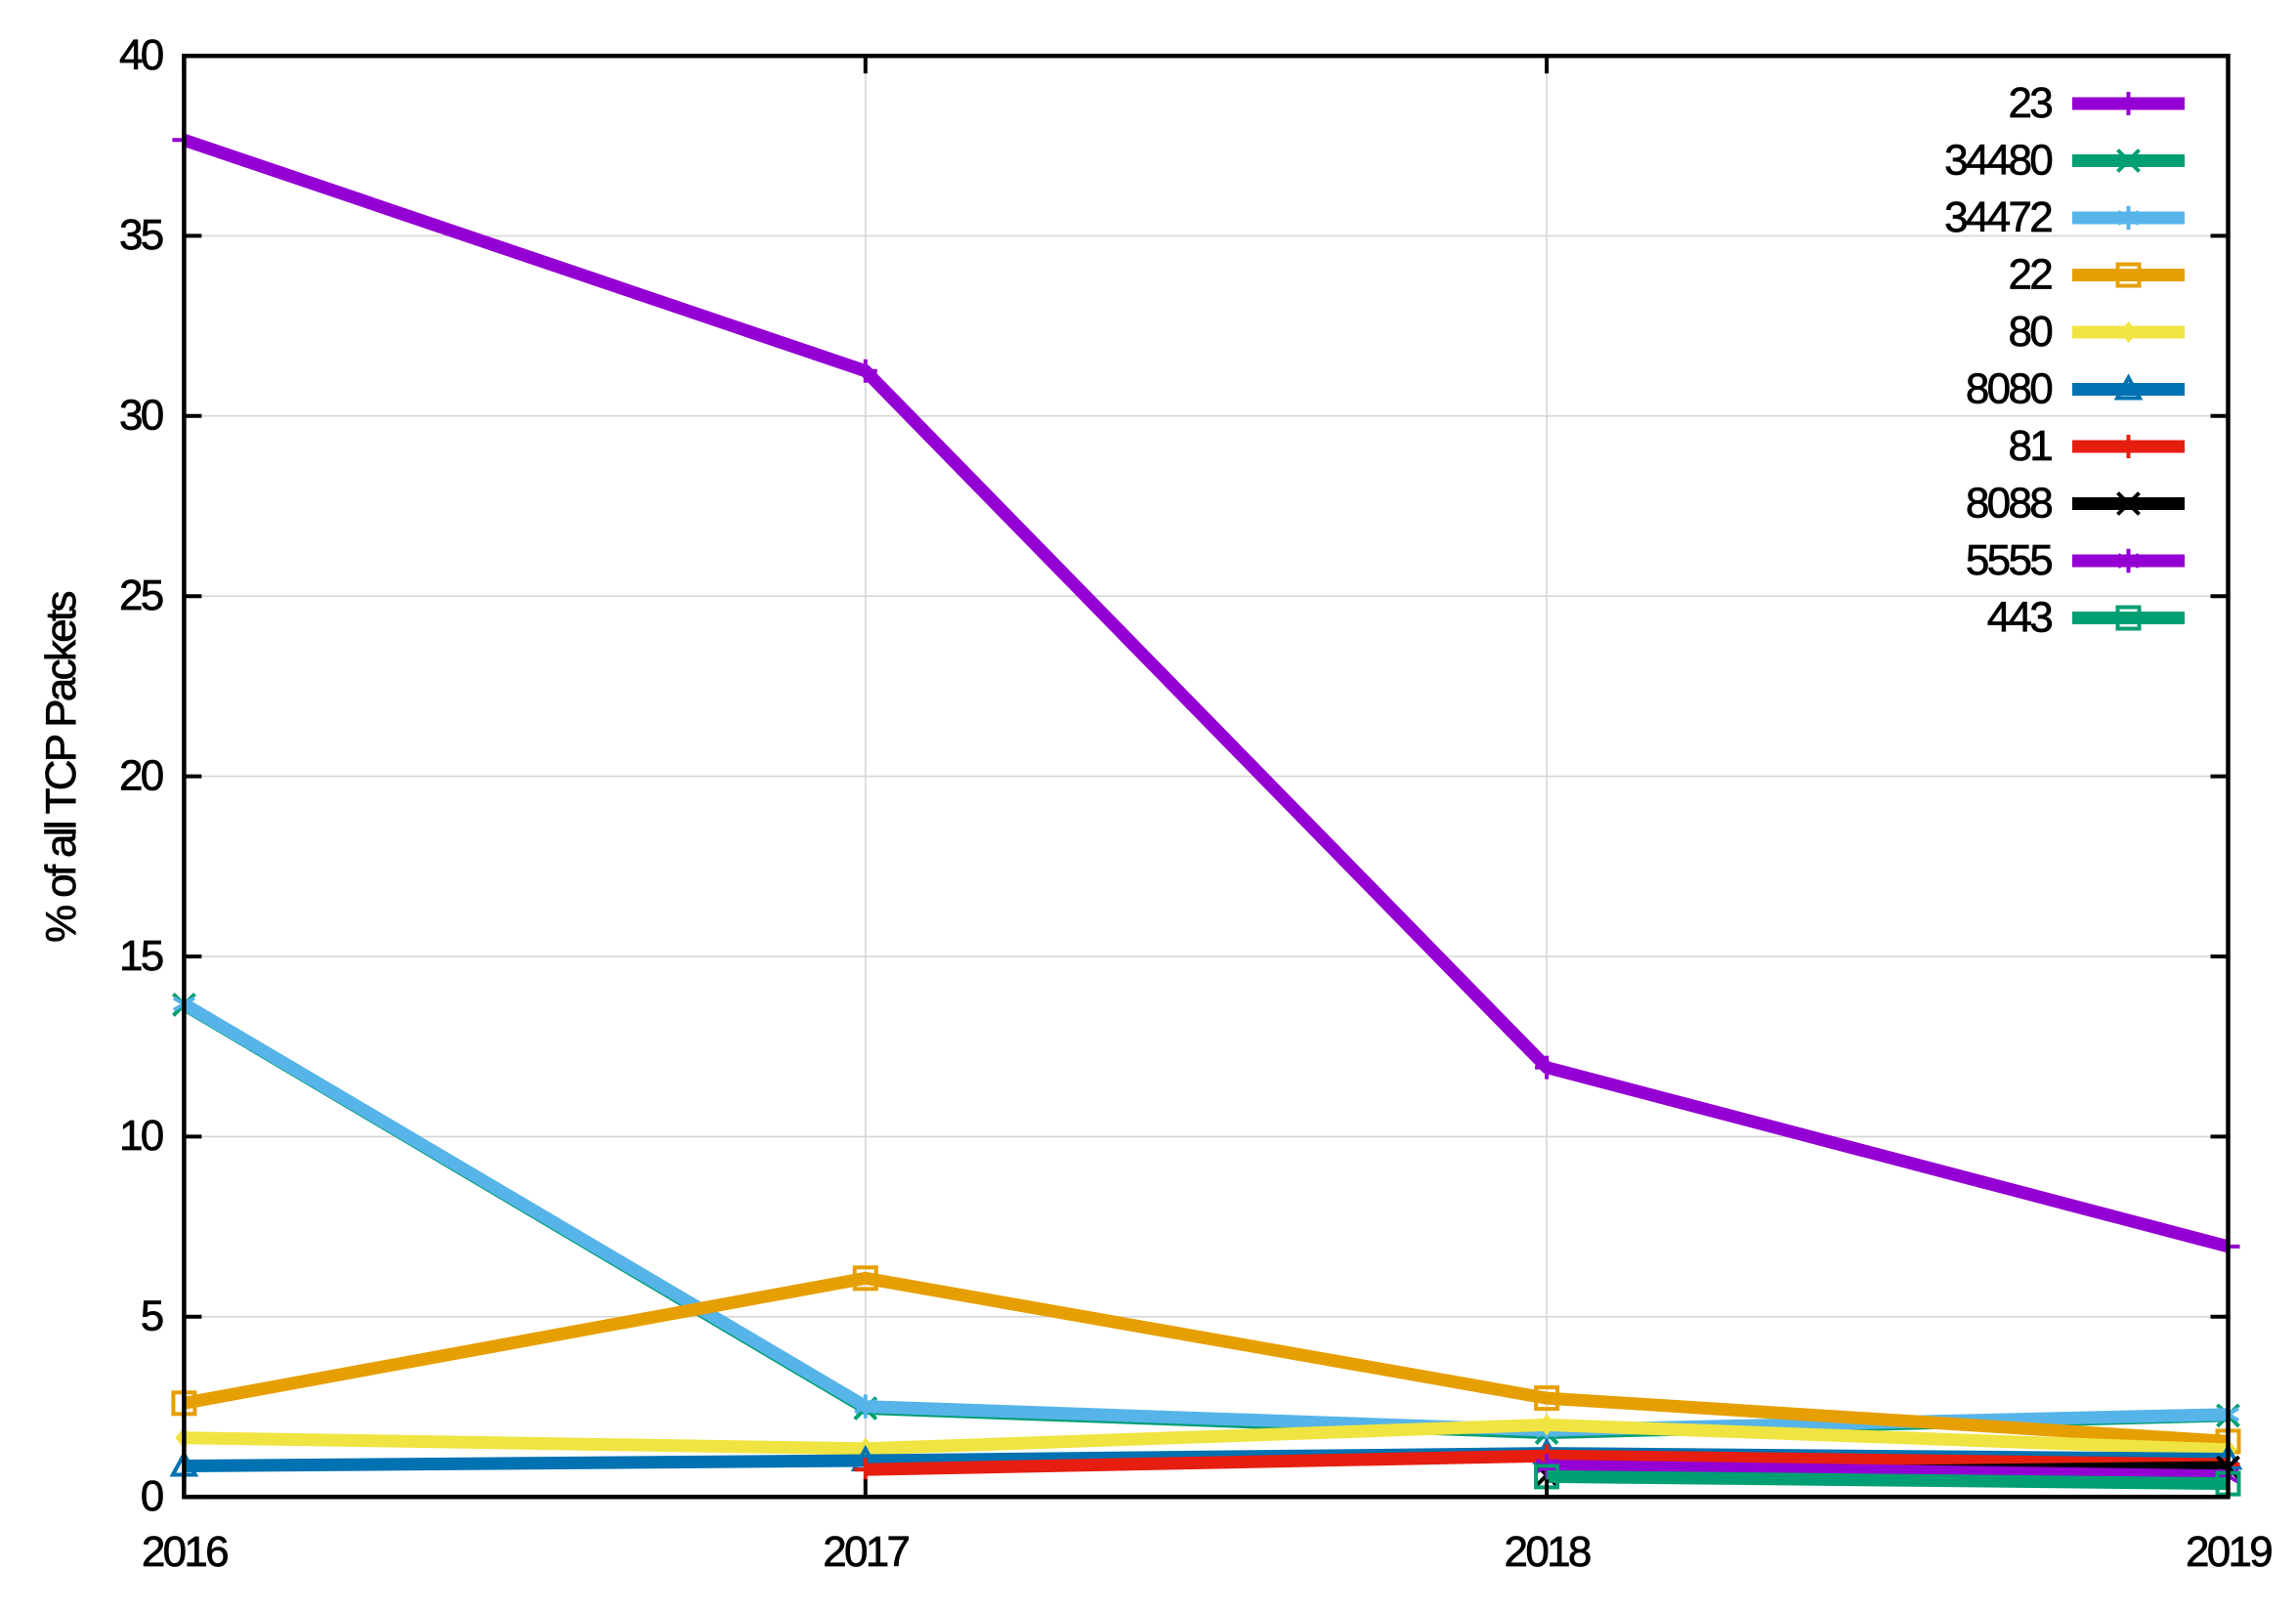  Describe the element at coordinates (2030, 274) in the screenshot. I see `svg-text: 22` at that location.